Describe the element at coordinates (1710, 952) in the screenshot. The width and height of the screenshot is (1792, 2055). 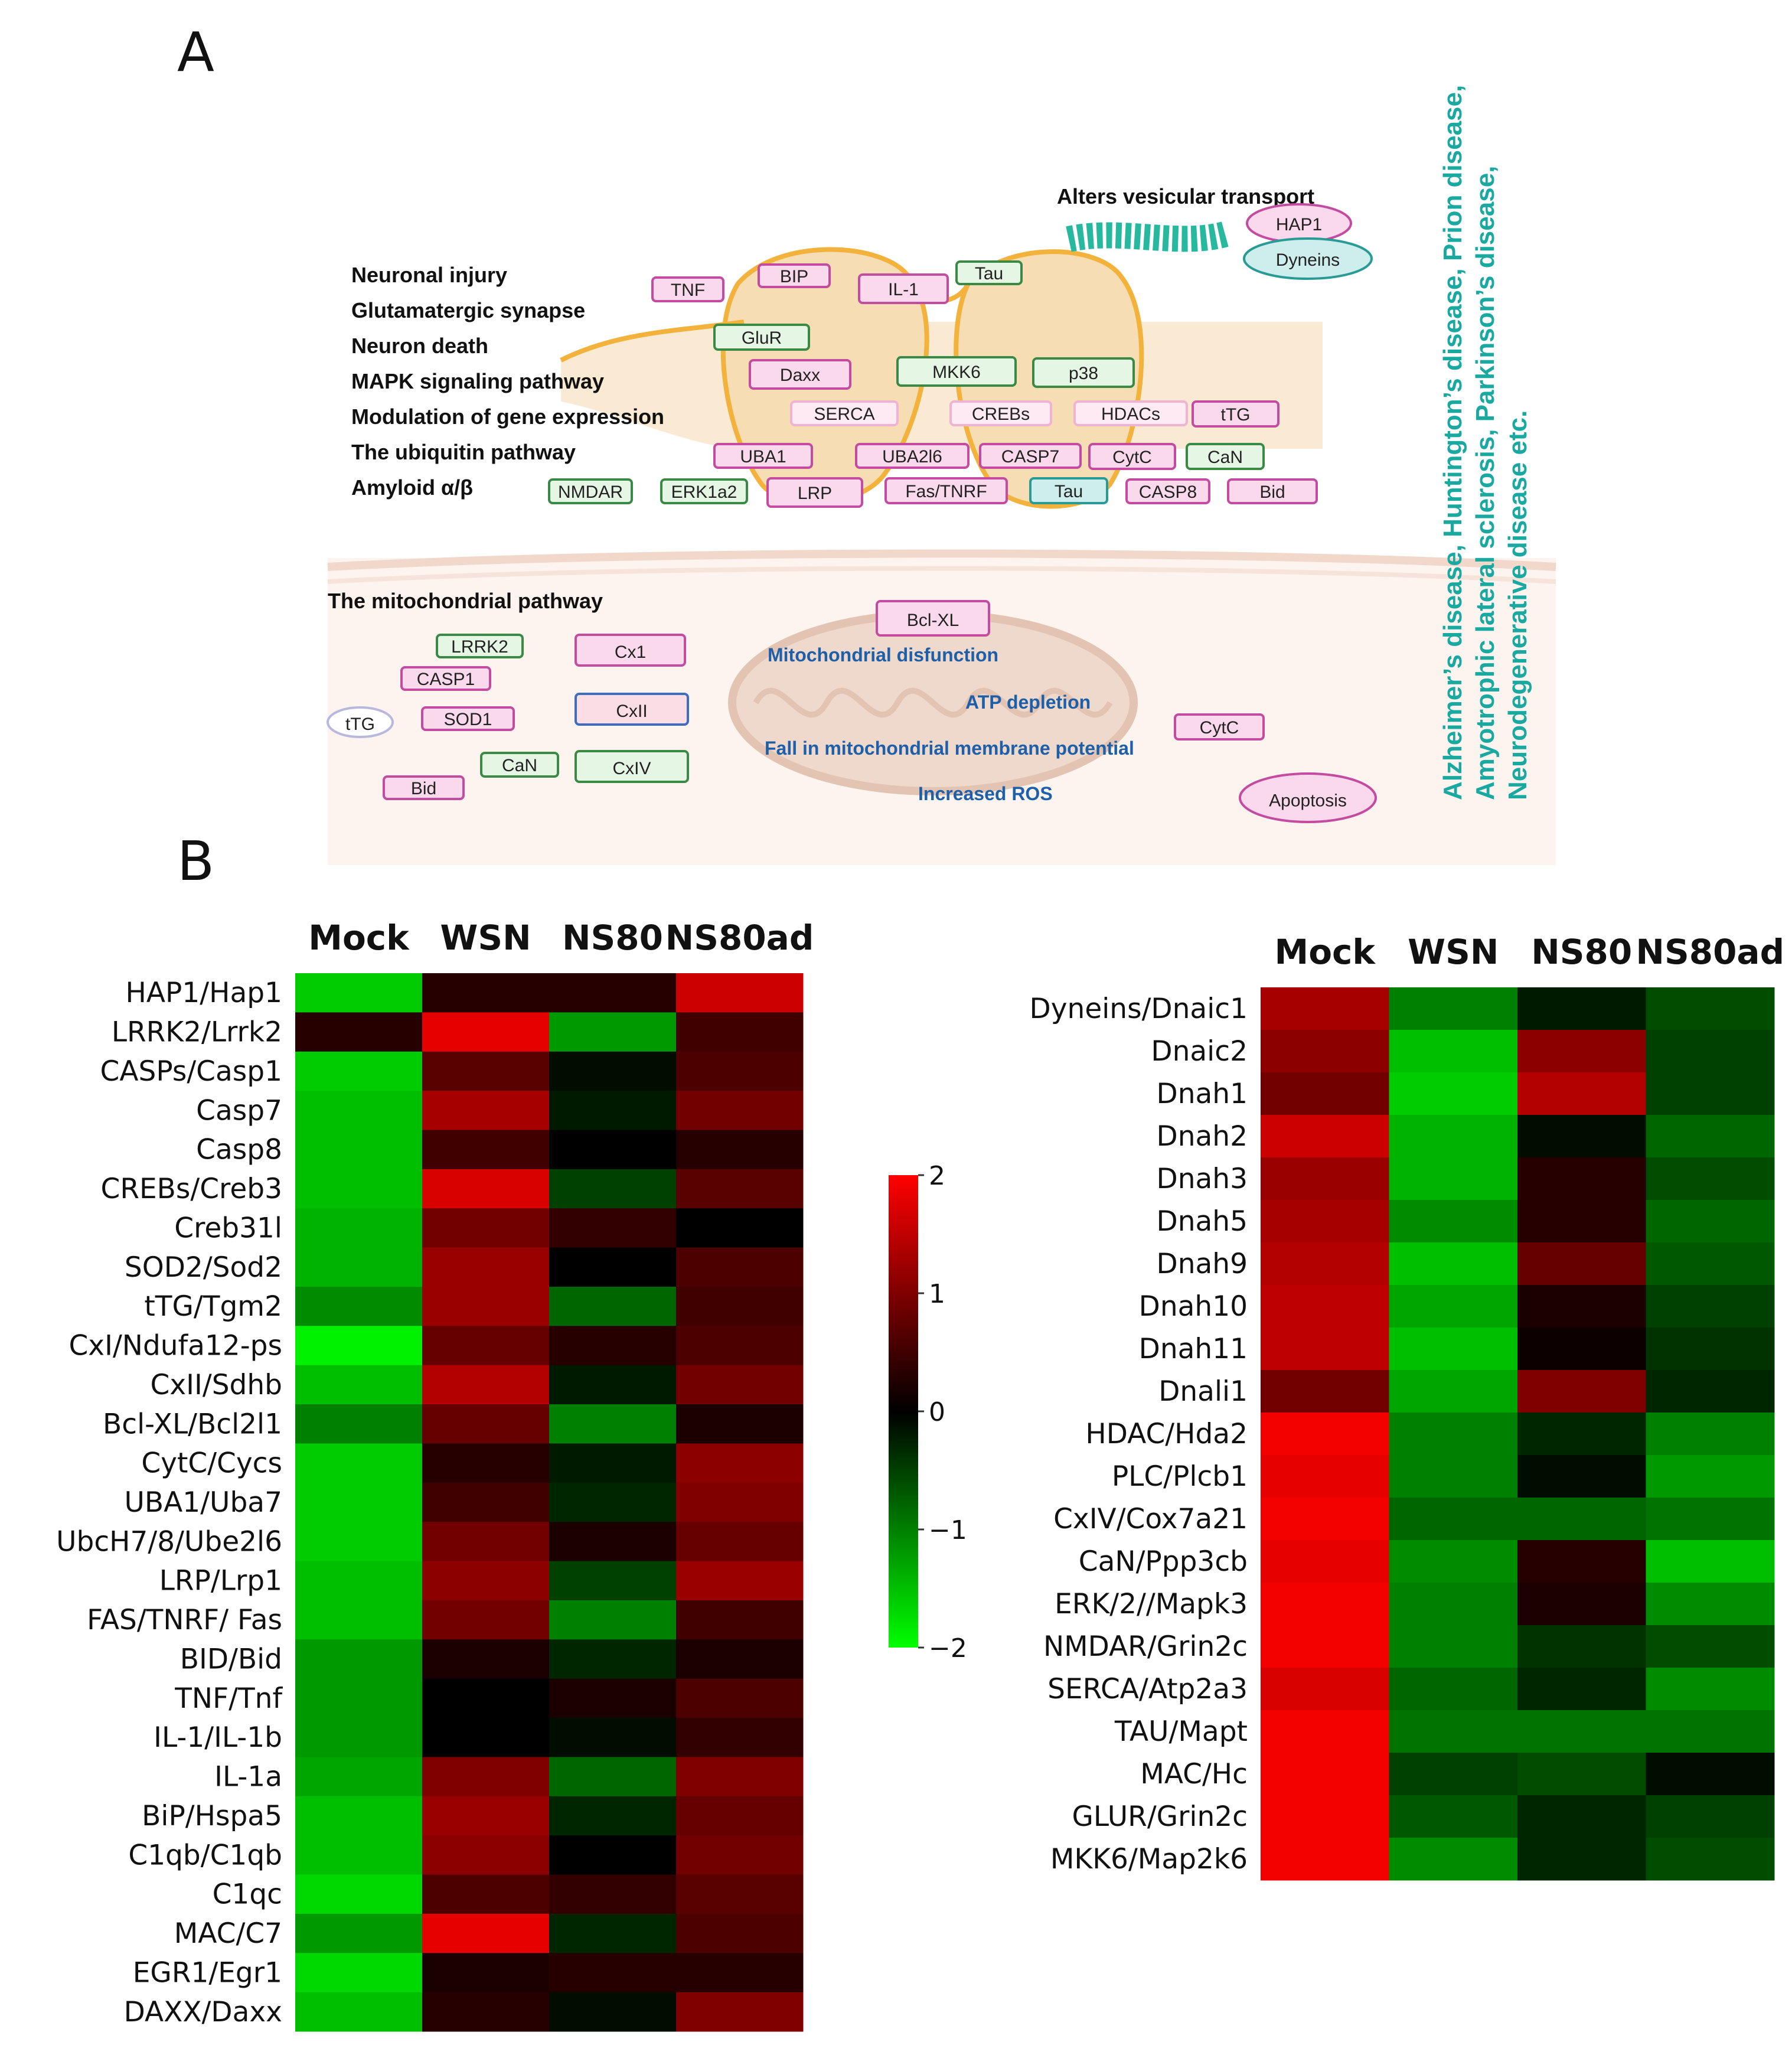
I see `heatmap-column-label: NS80ad` at that location.